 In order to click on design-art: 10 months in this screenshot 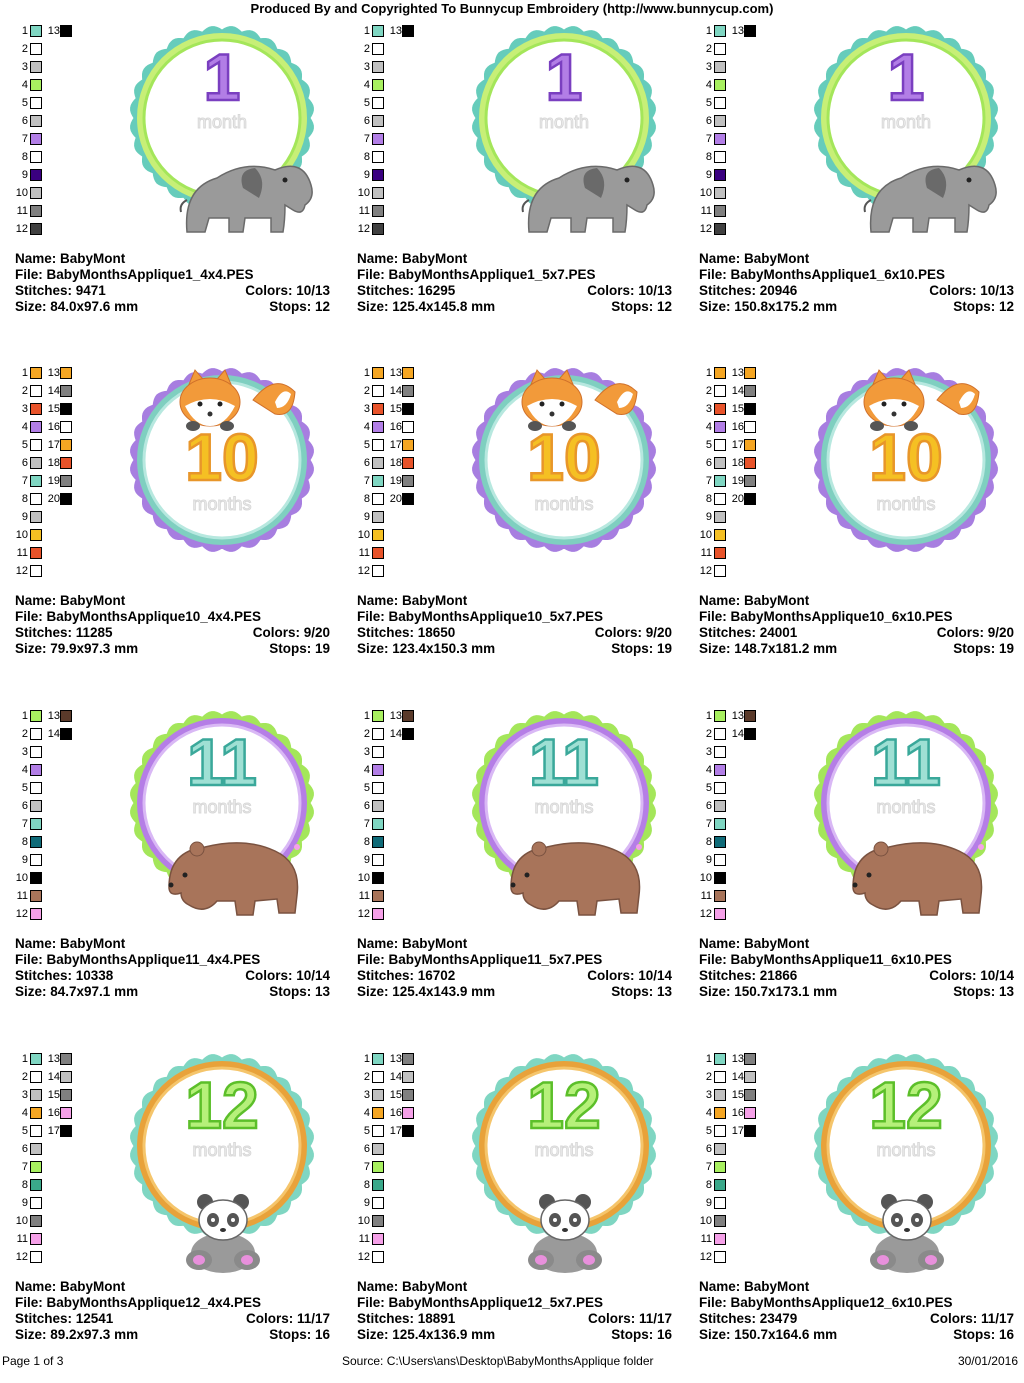, I will do `click(906, 474)`.